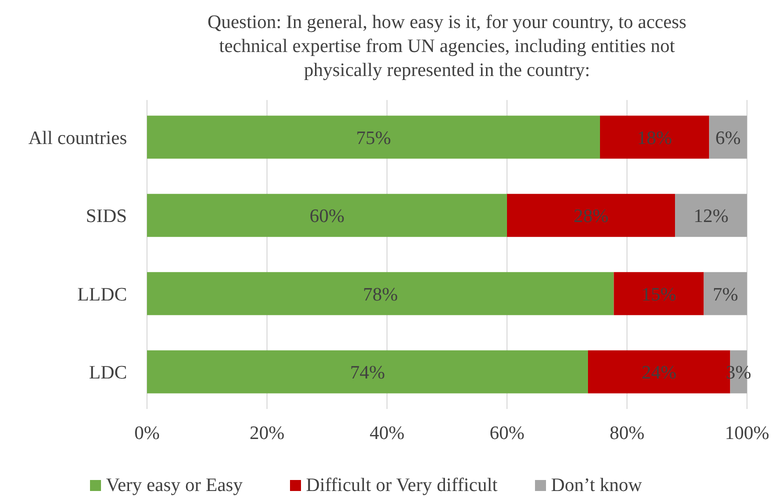 The height and width of the screenshot is (504, 777). Describe the element at coordinates (102, 295) in the screenshot. I see `y-tick-label: LLDC` at that location.